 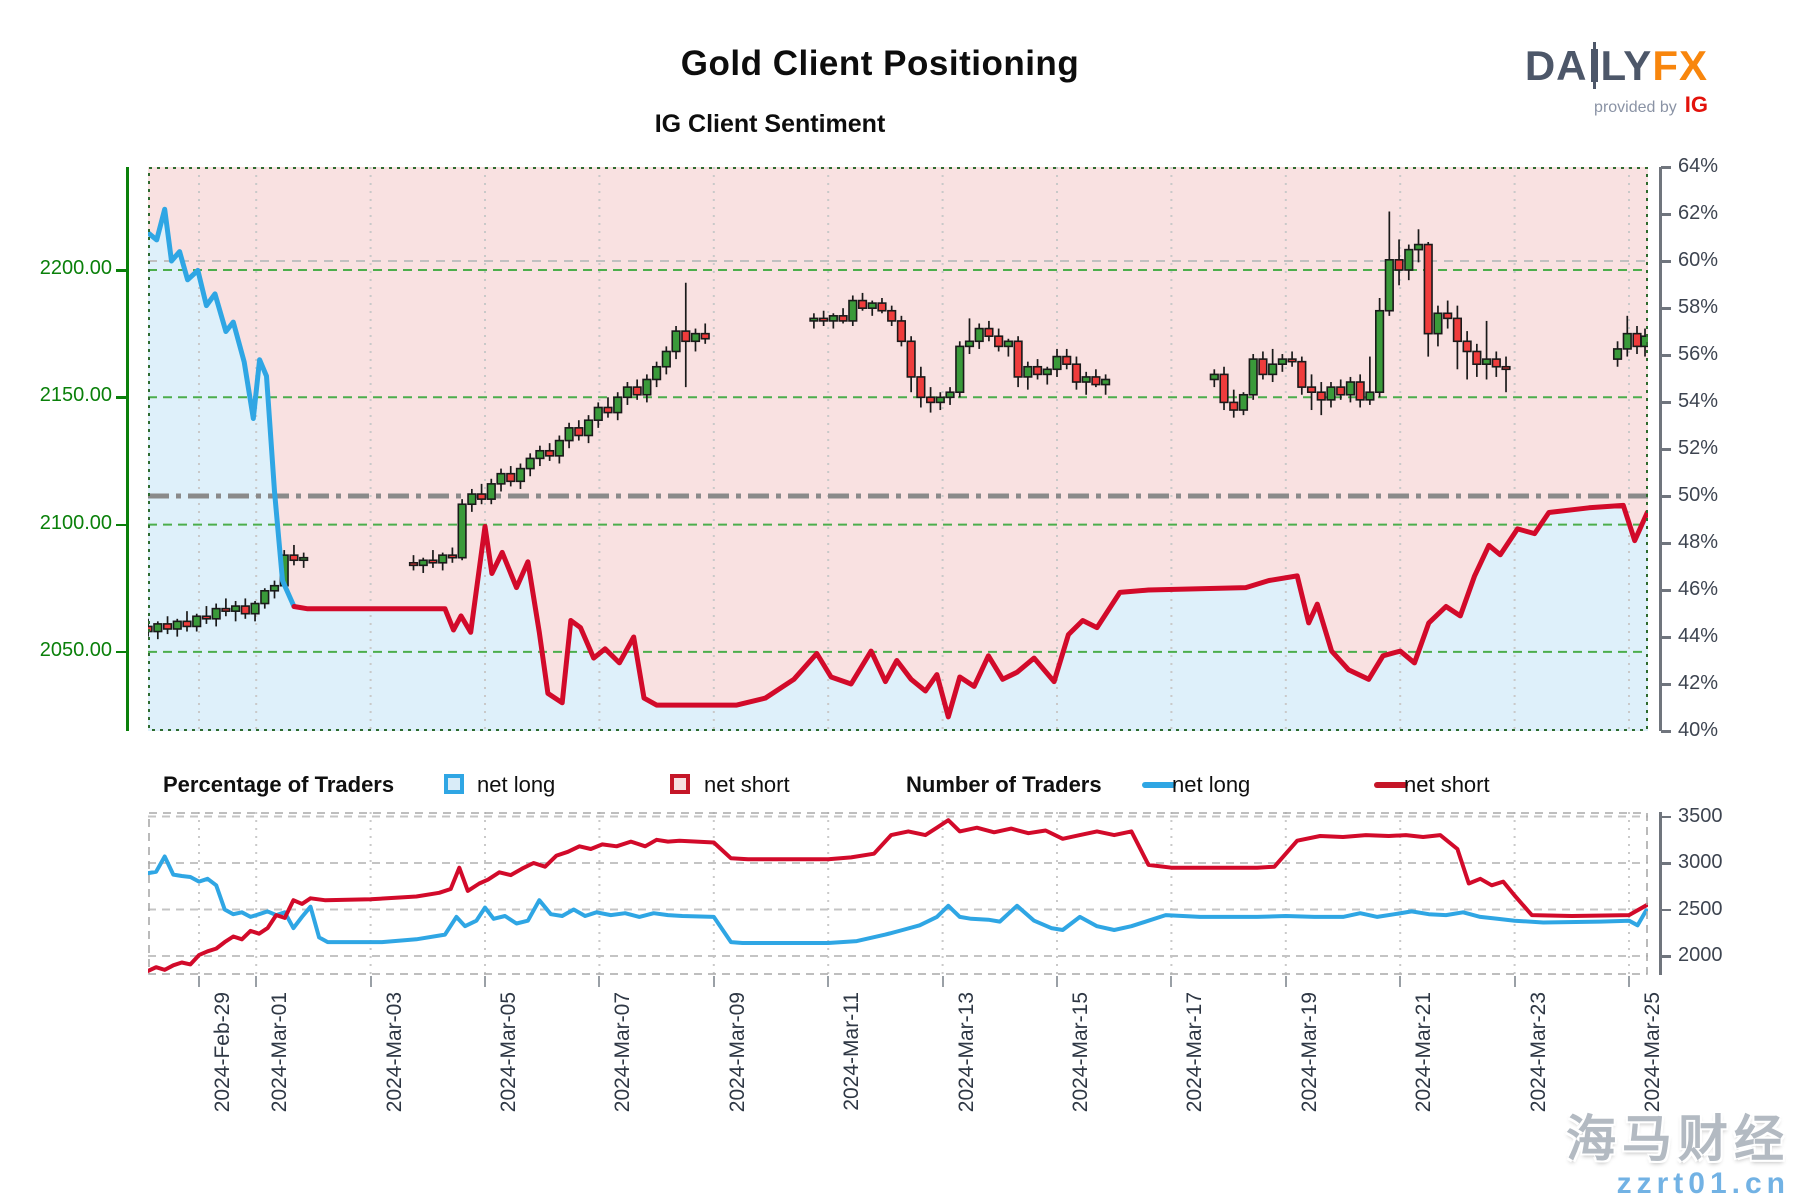 What do you see at coordinates (1004, 784) in the screenshot?
I see `legend-number-of-traders: Number of Traders` at bounding box center [1004, 784].